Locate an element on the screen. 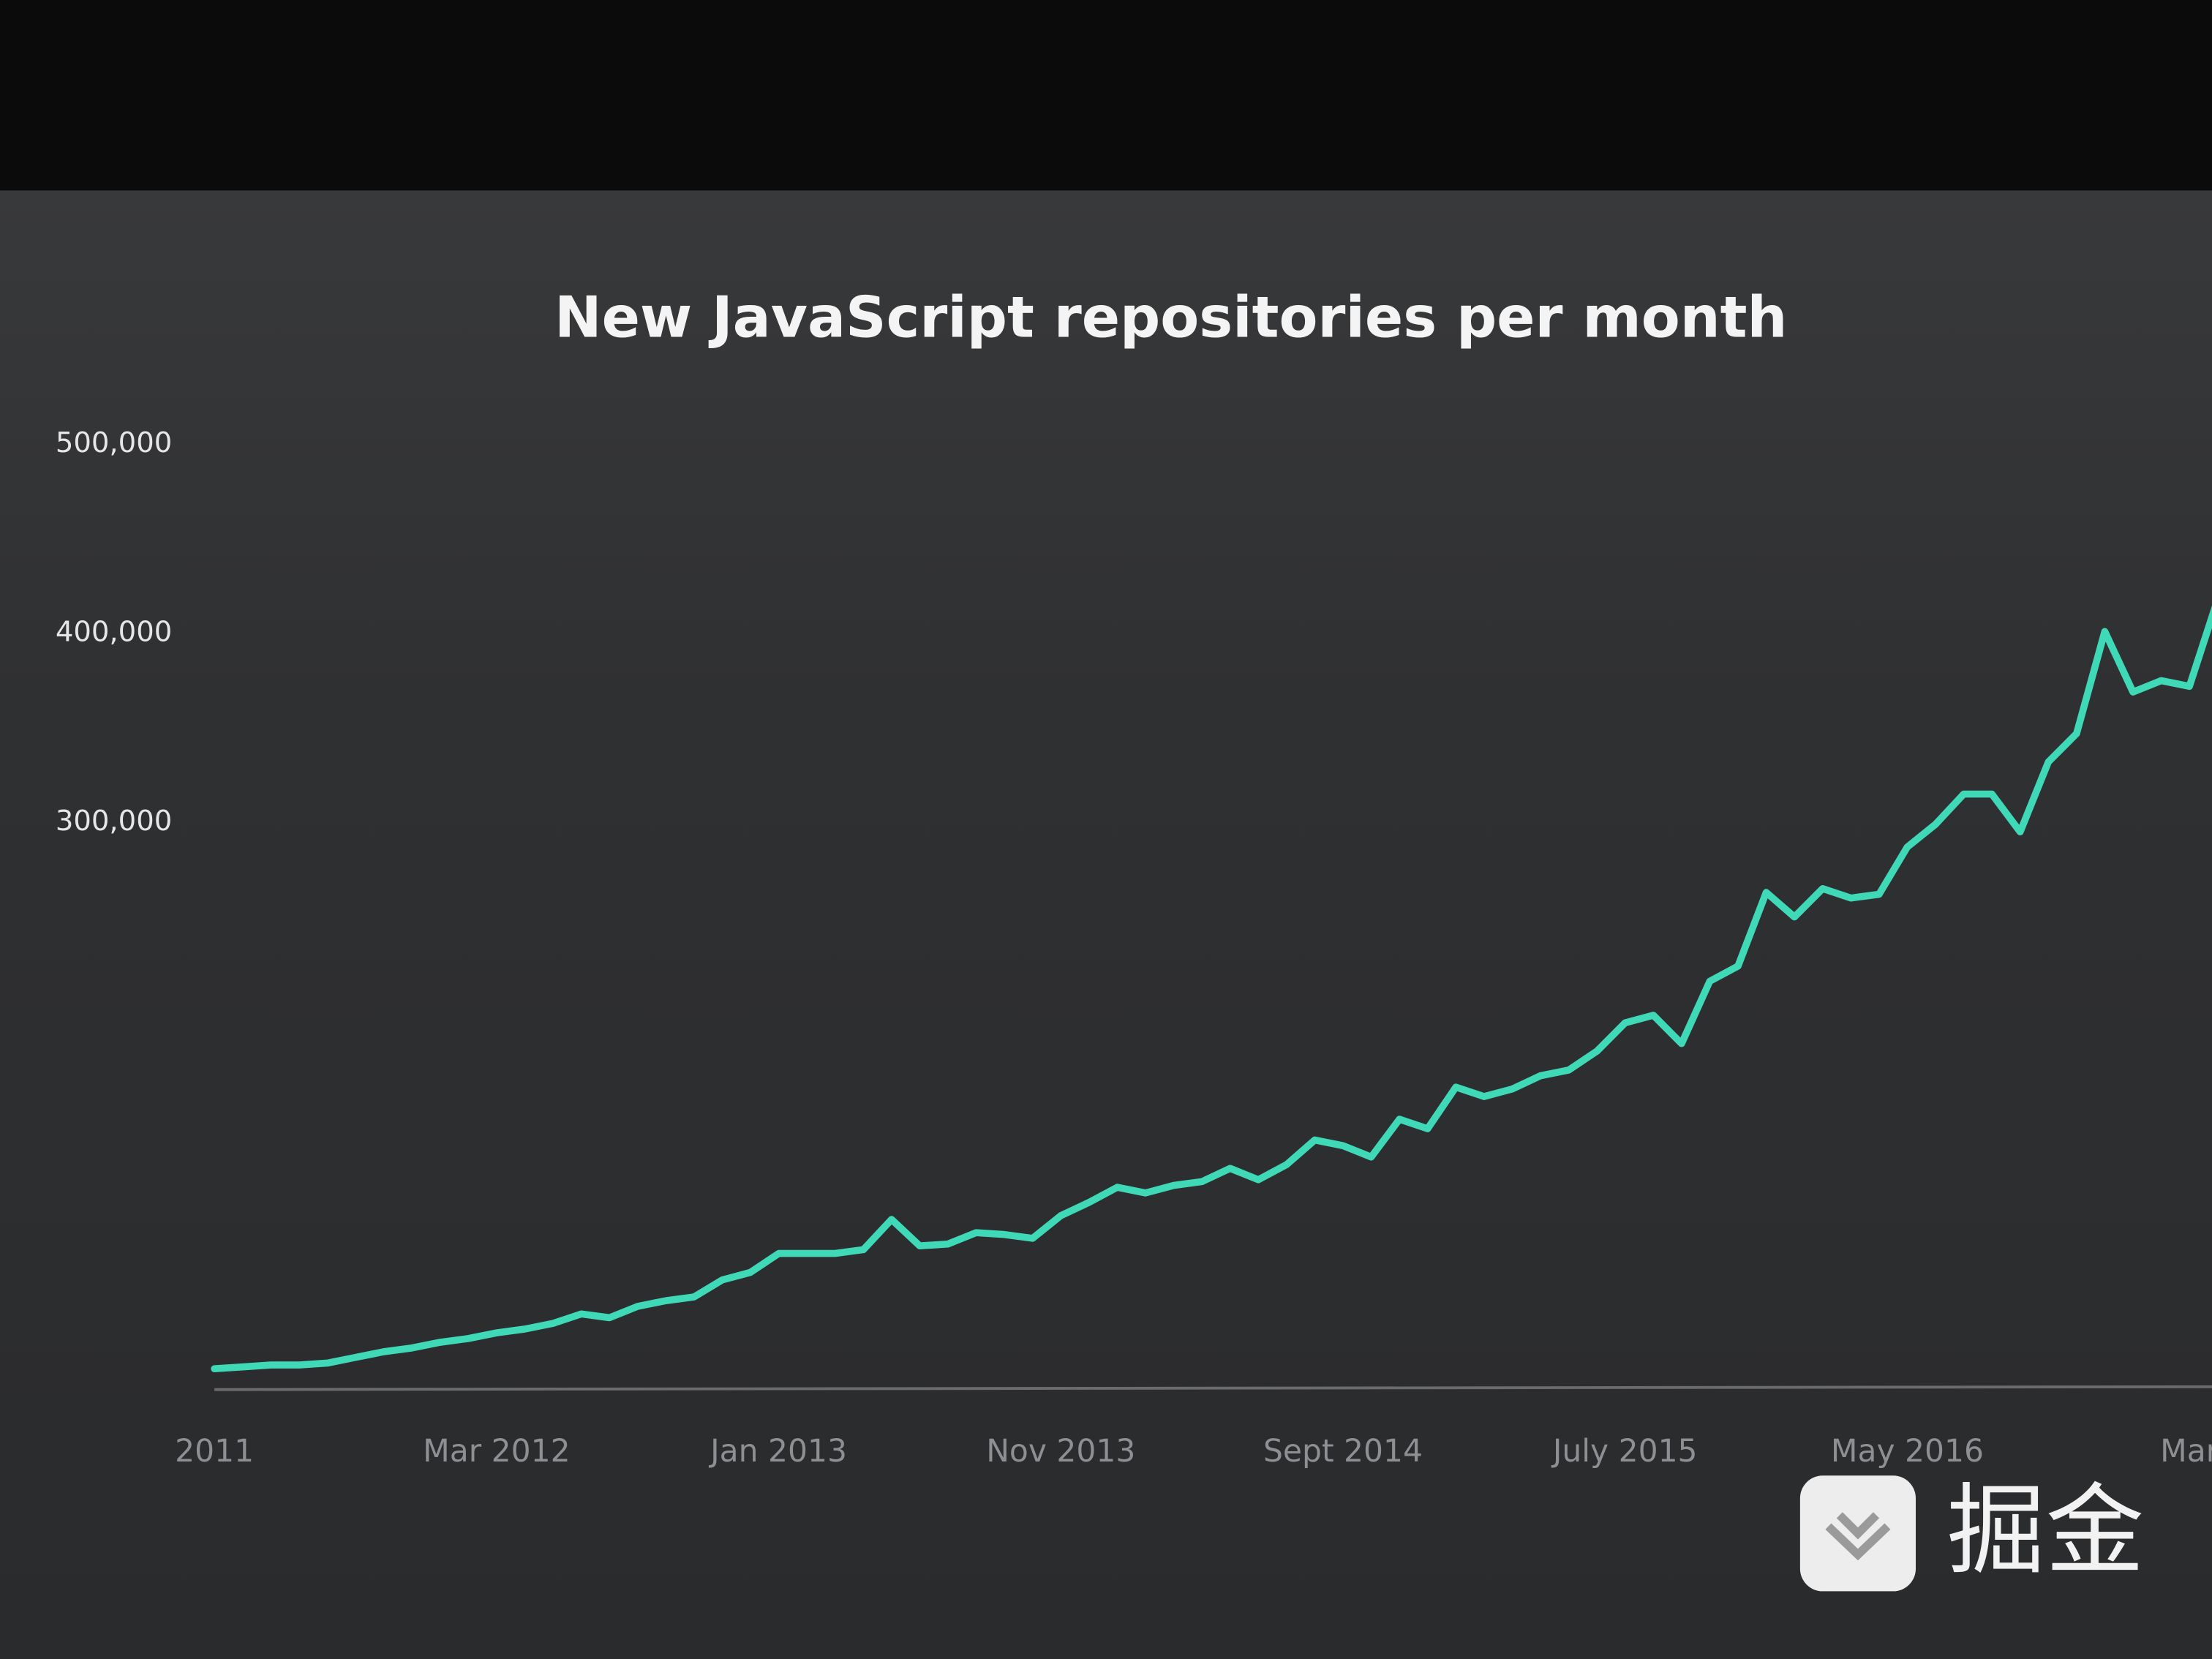  x-tick-label: May 2016 is located at coordinates (1907, 1452).